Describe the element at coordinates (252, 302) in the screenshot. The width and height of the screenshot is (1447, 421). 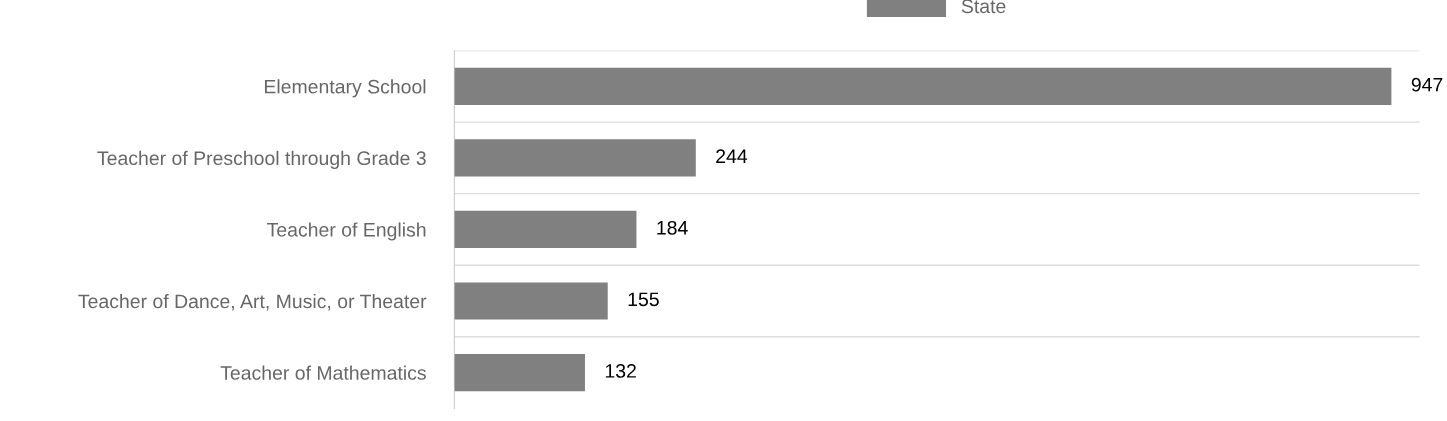
I see `y-tick-label: Teacher of Dance, Art, Music, or Theater` at that location.